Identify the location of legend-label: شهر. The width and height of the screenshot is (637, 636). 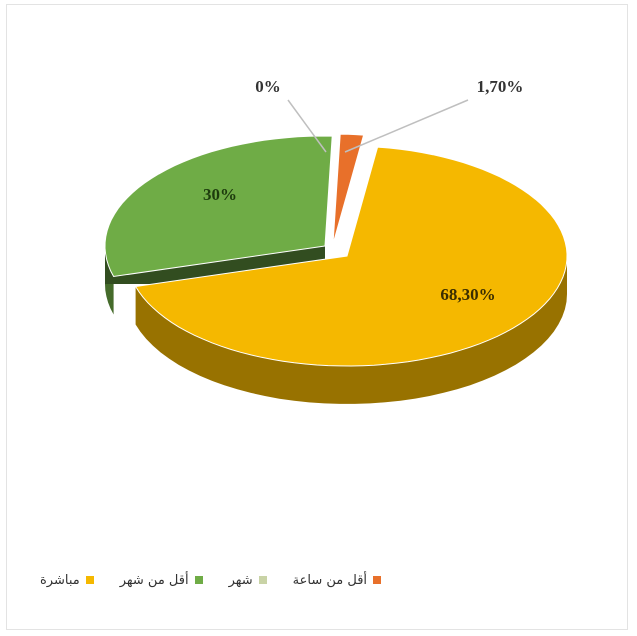
(240, 580).